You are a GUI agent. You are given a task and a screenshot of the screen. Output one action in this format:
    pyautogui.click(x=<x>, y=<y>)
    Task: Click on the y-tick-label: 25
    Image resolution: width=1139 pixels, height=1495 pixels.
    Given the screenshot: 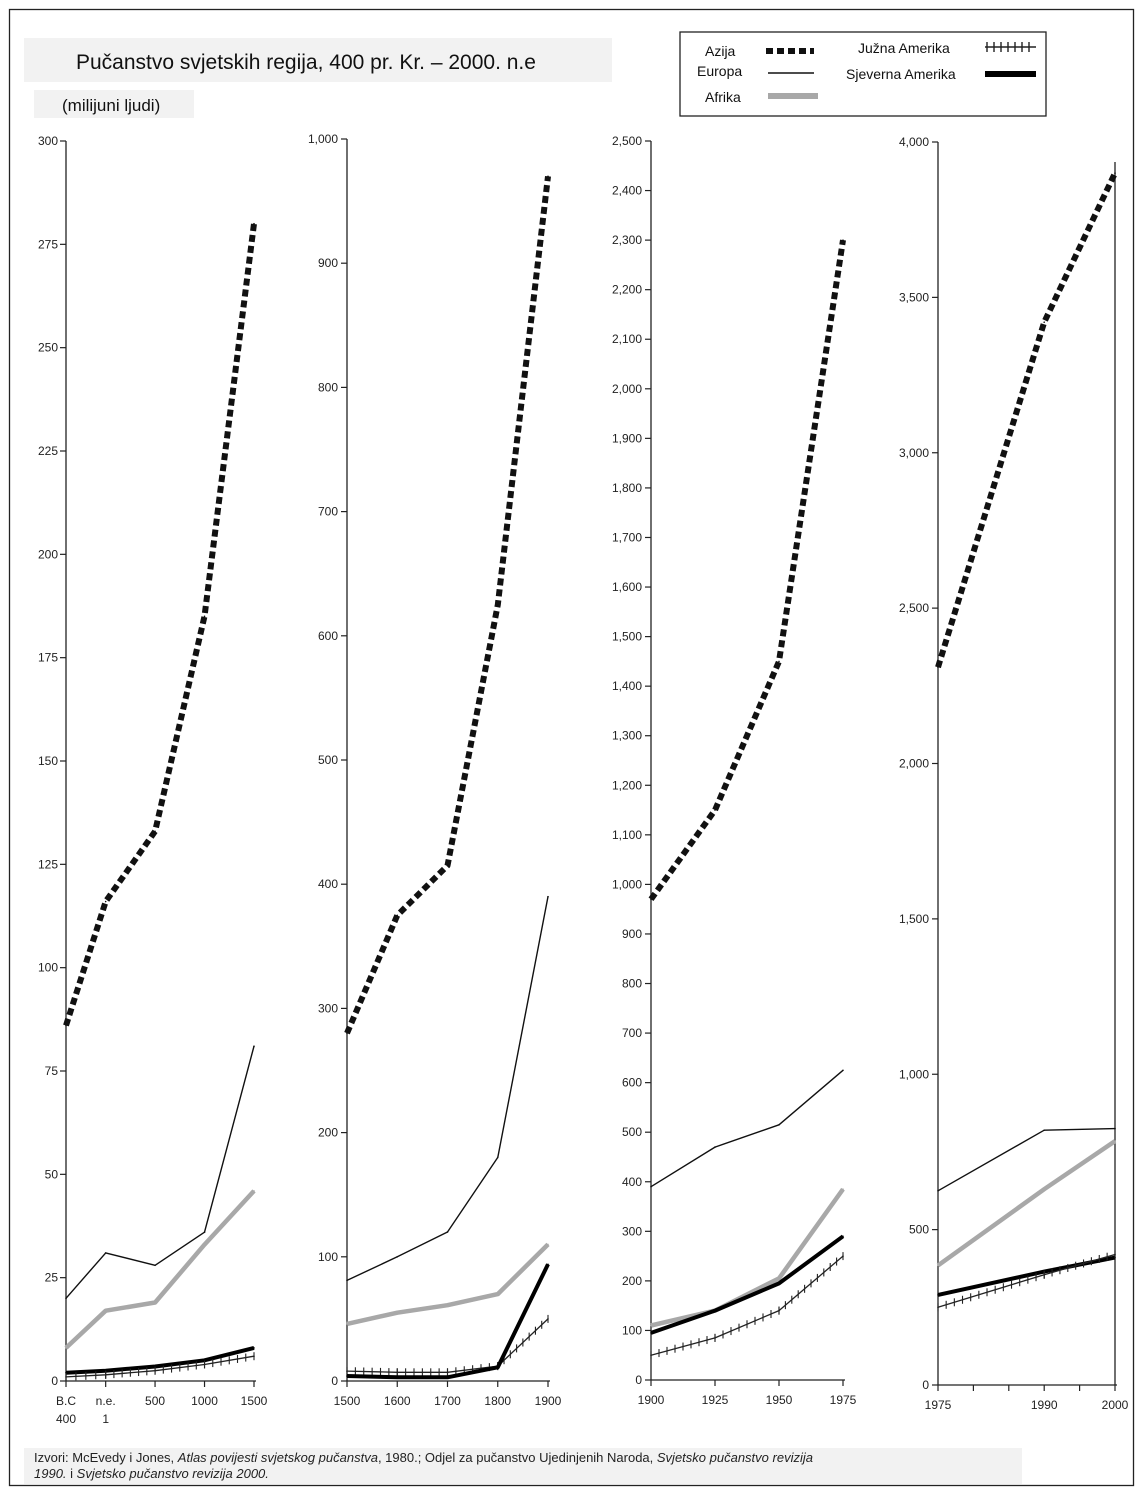 What is the action you would take?
    pyautogui.click(x=52, y=1278)
    